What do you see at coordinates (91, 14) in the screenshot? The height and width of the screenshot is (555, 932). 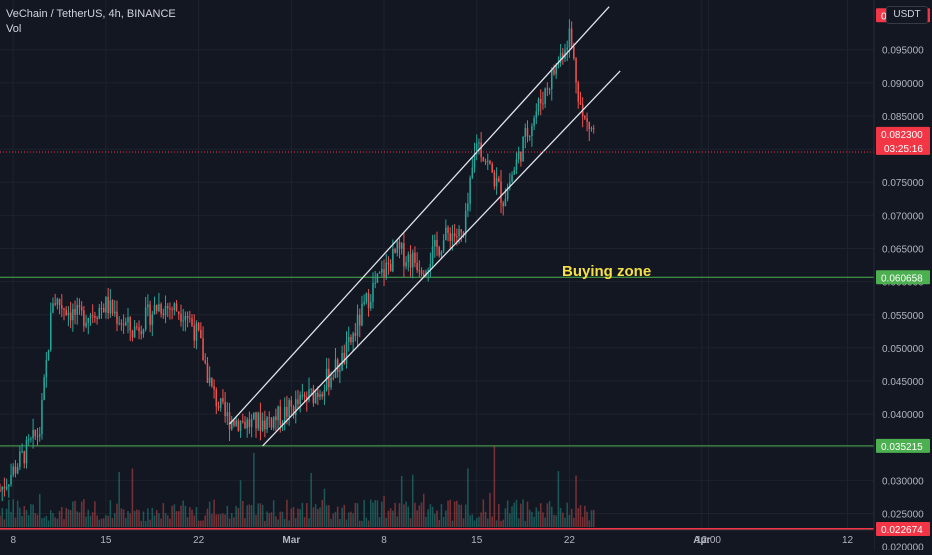 I see `symbol-title: VeChain / TetherUS, 4h, BINANCE` at bounding box center [91, 14].